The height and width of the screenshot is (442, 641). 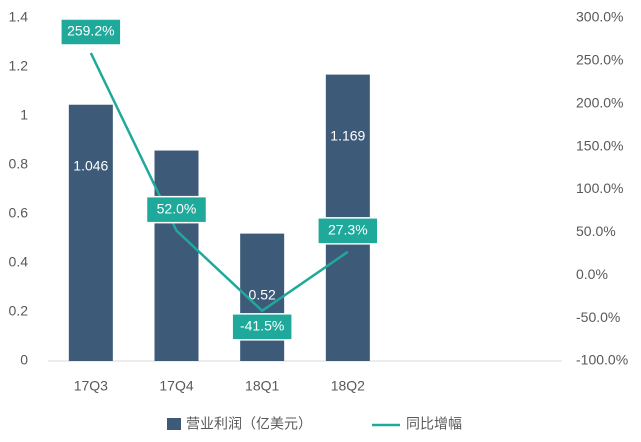 What do you see at coordinates (24, 360) in the screenshot?
I see `y-tick-label: 0` at bounding box center [24, 360].